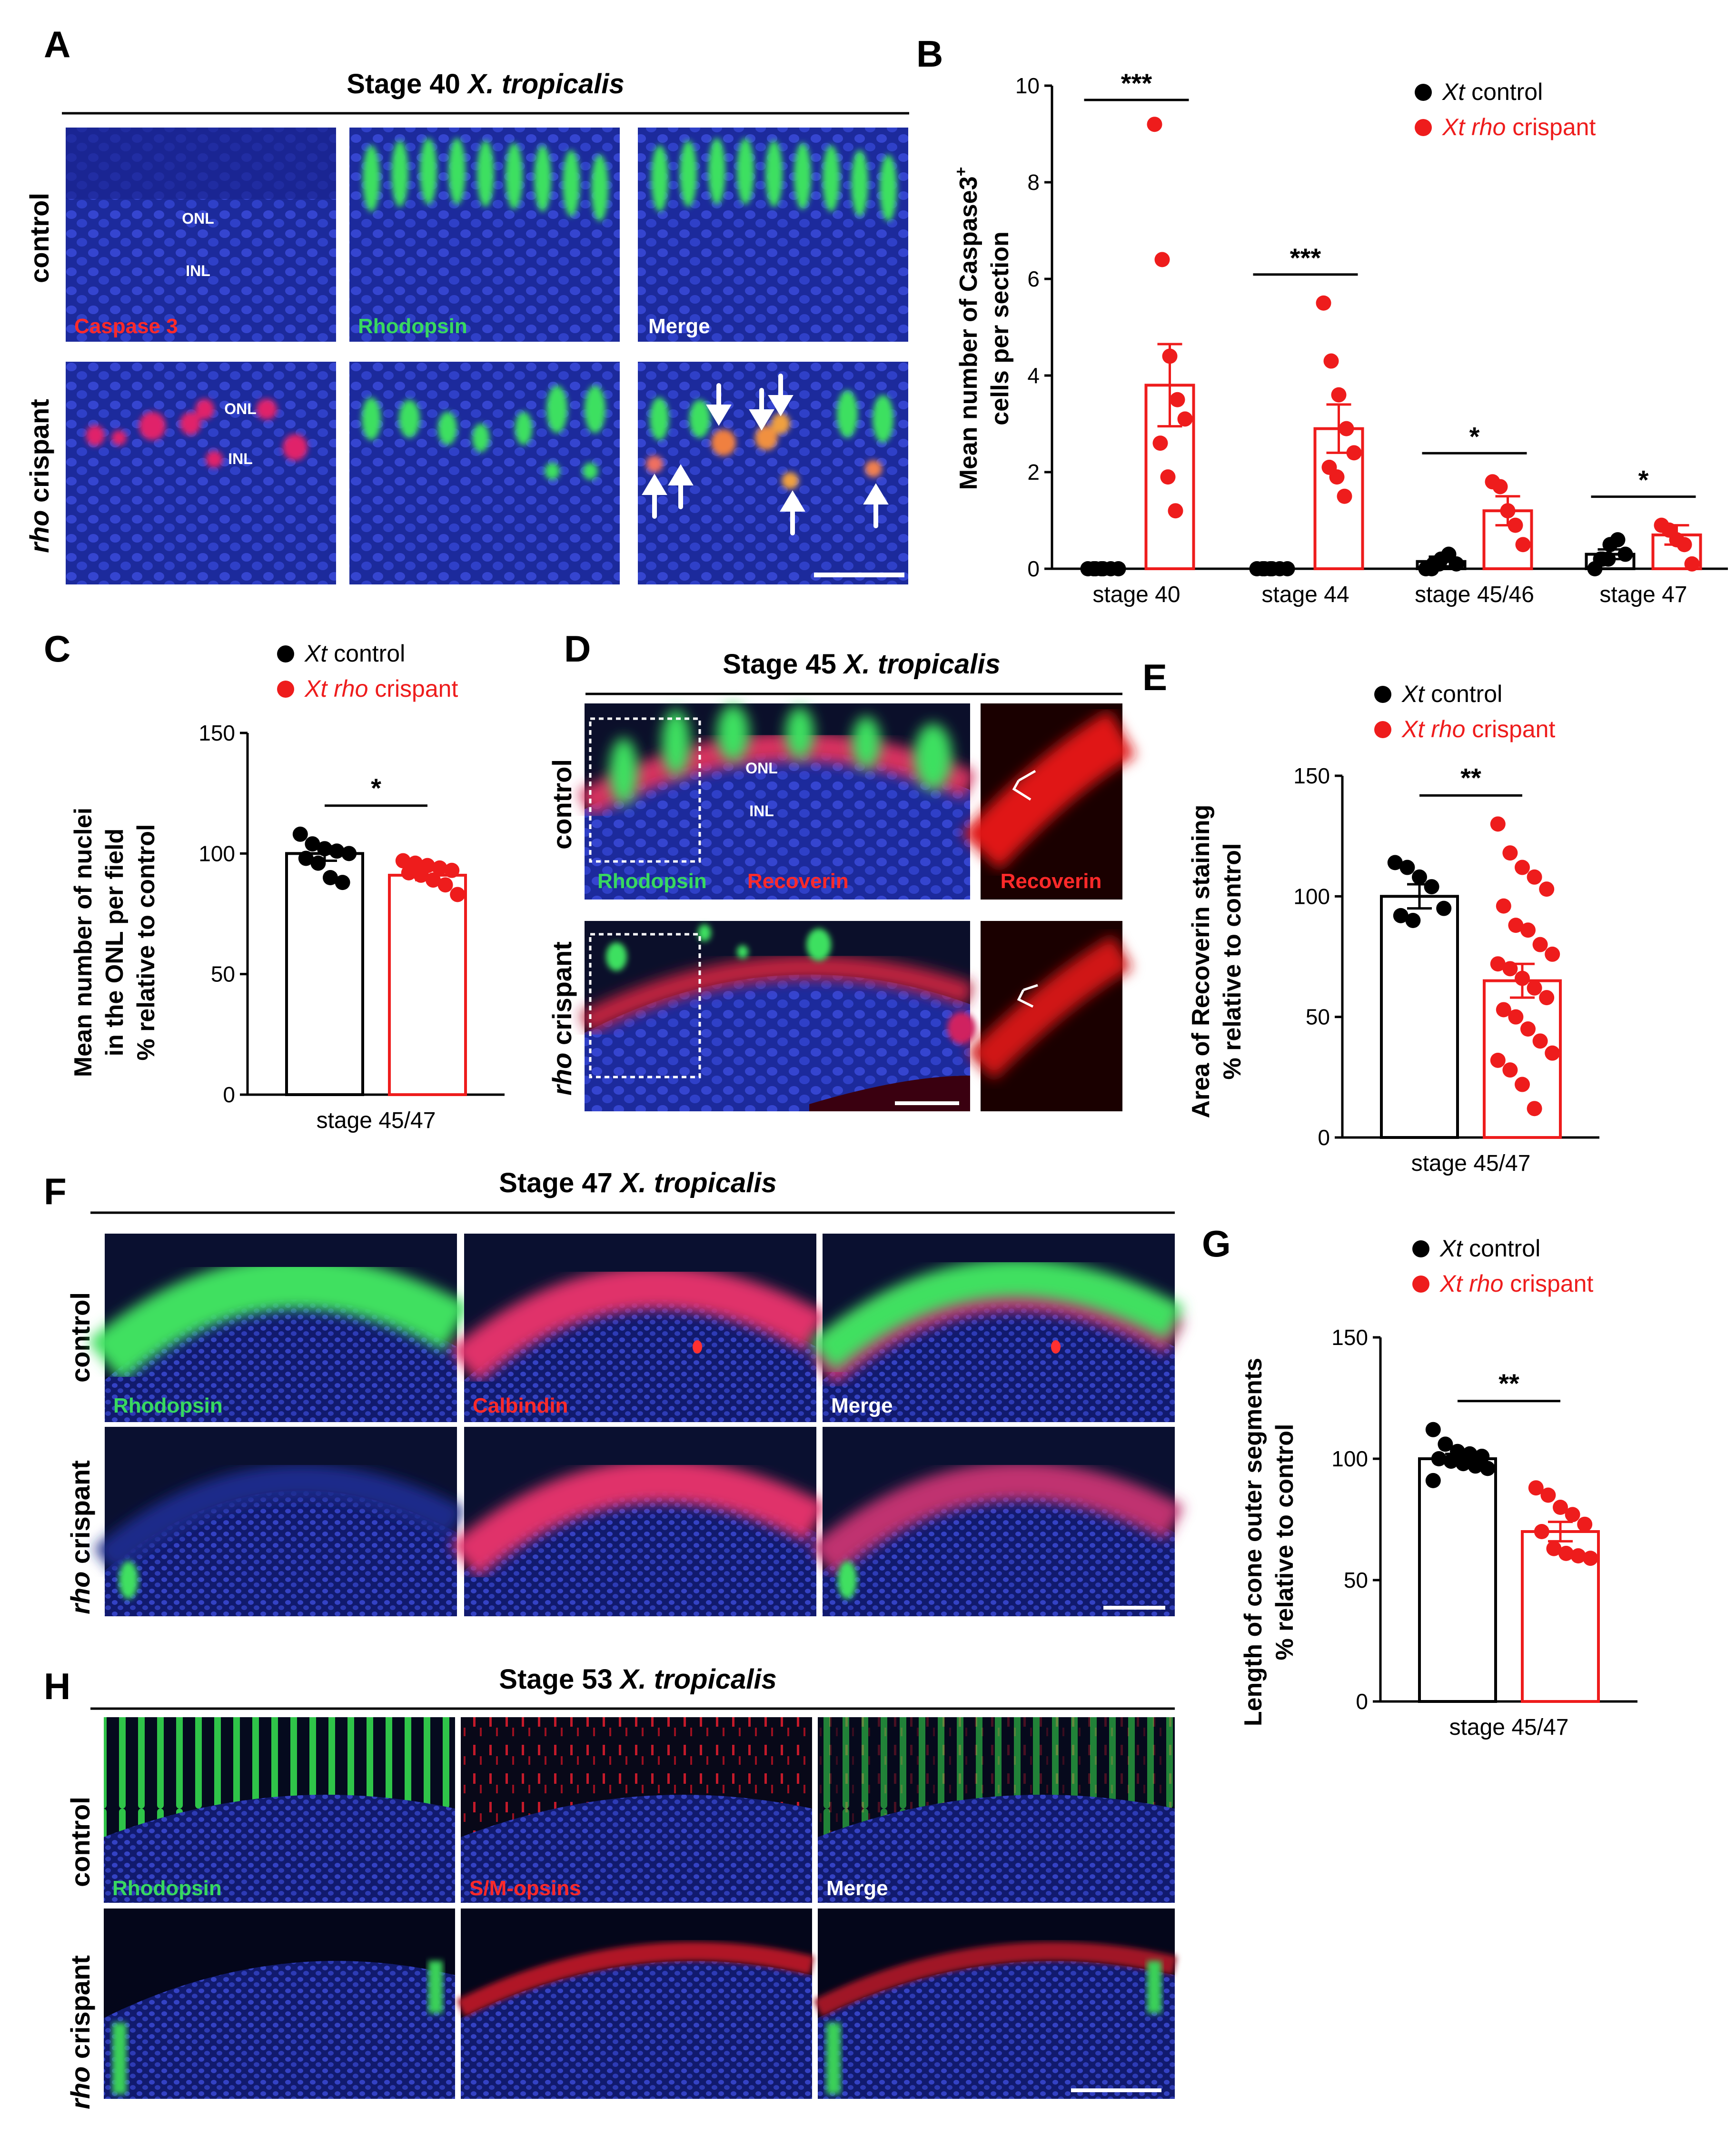 This screenshot has width=1736, height=2136. I want to click on panel-c-ytick-label: 150, so click(216, 733).